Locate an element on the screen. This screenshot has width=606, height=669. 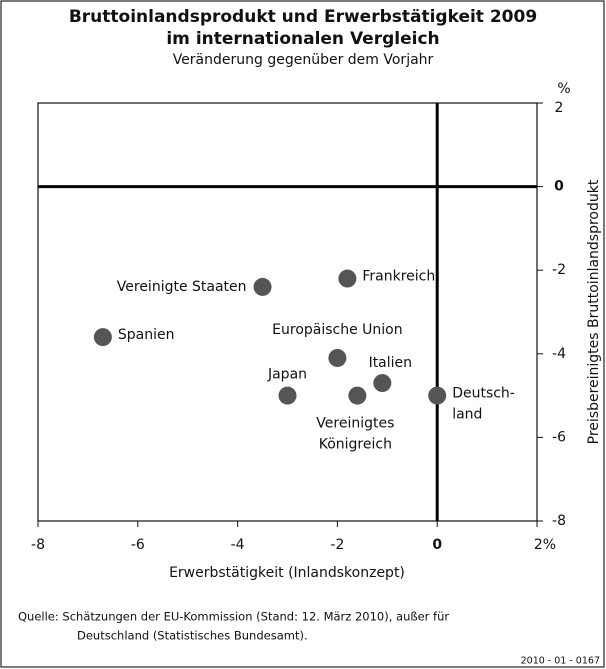
x-tick-label: 0 is located at coordinates (437, 545).